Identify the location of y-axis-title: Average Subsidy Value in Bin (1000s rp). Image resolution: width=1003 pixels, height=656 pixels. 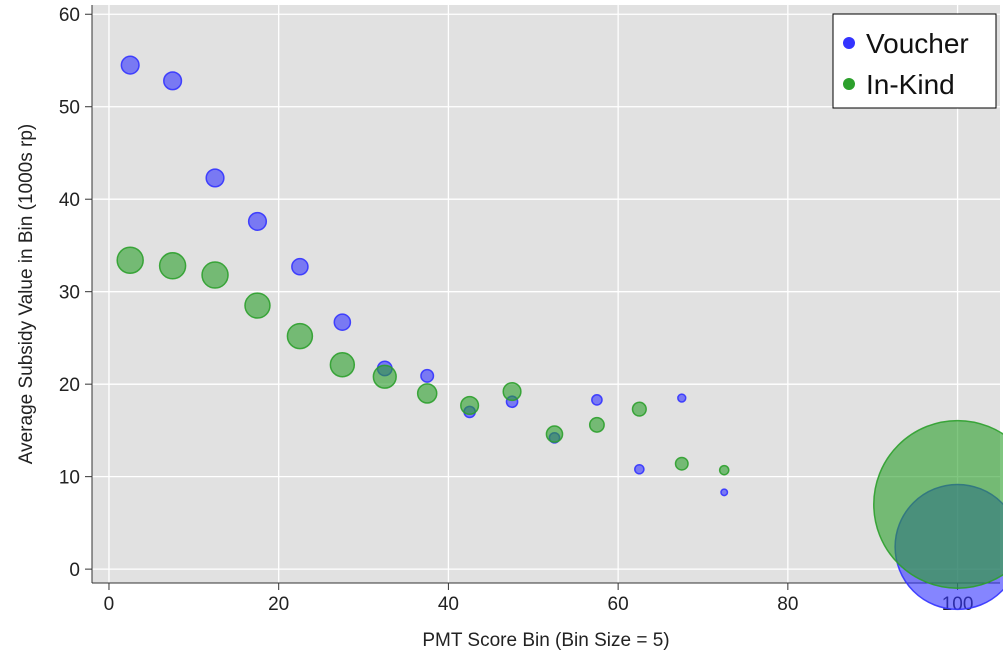
(26, 294).